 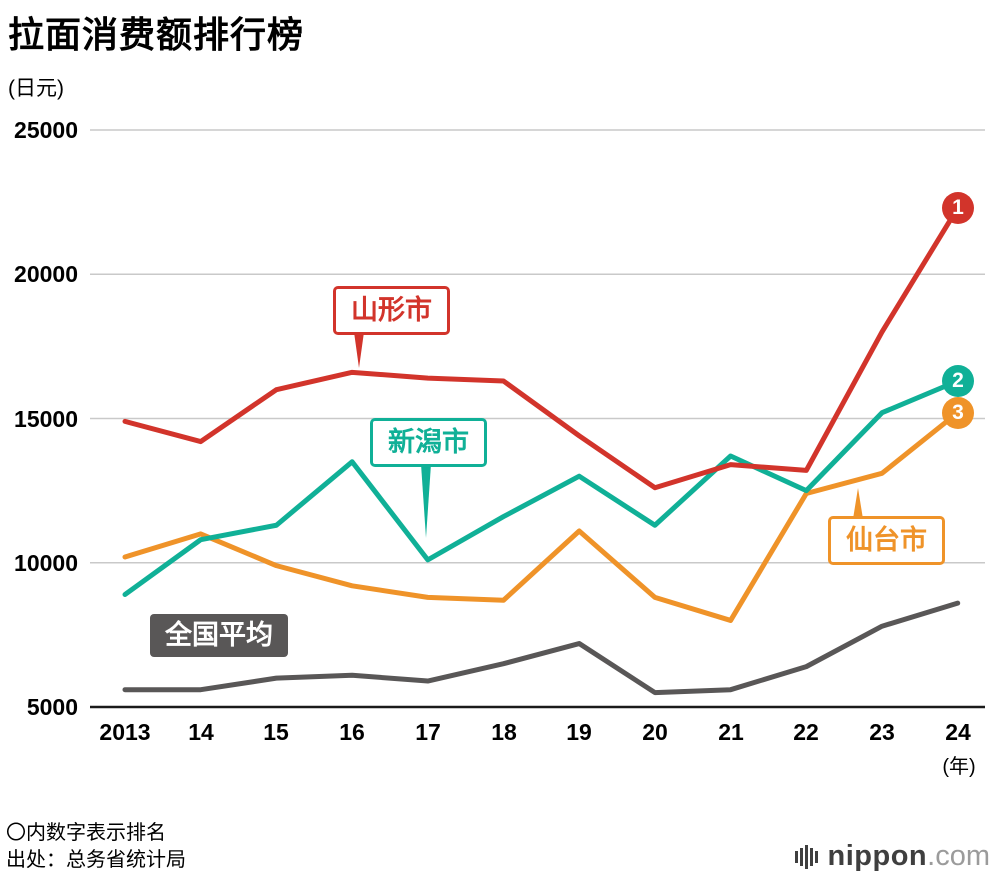 I want to click on x-tick-label: 22, so click(x=806, y=732).